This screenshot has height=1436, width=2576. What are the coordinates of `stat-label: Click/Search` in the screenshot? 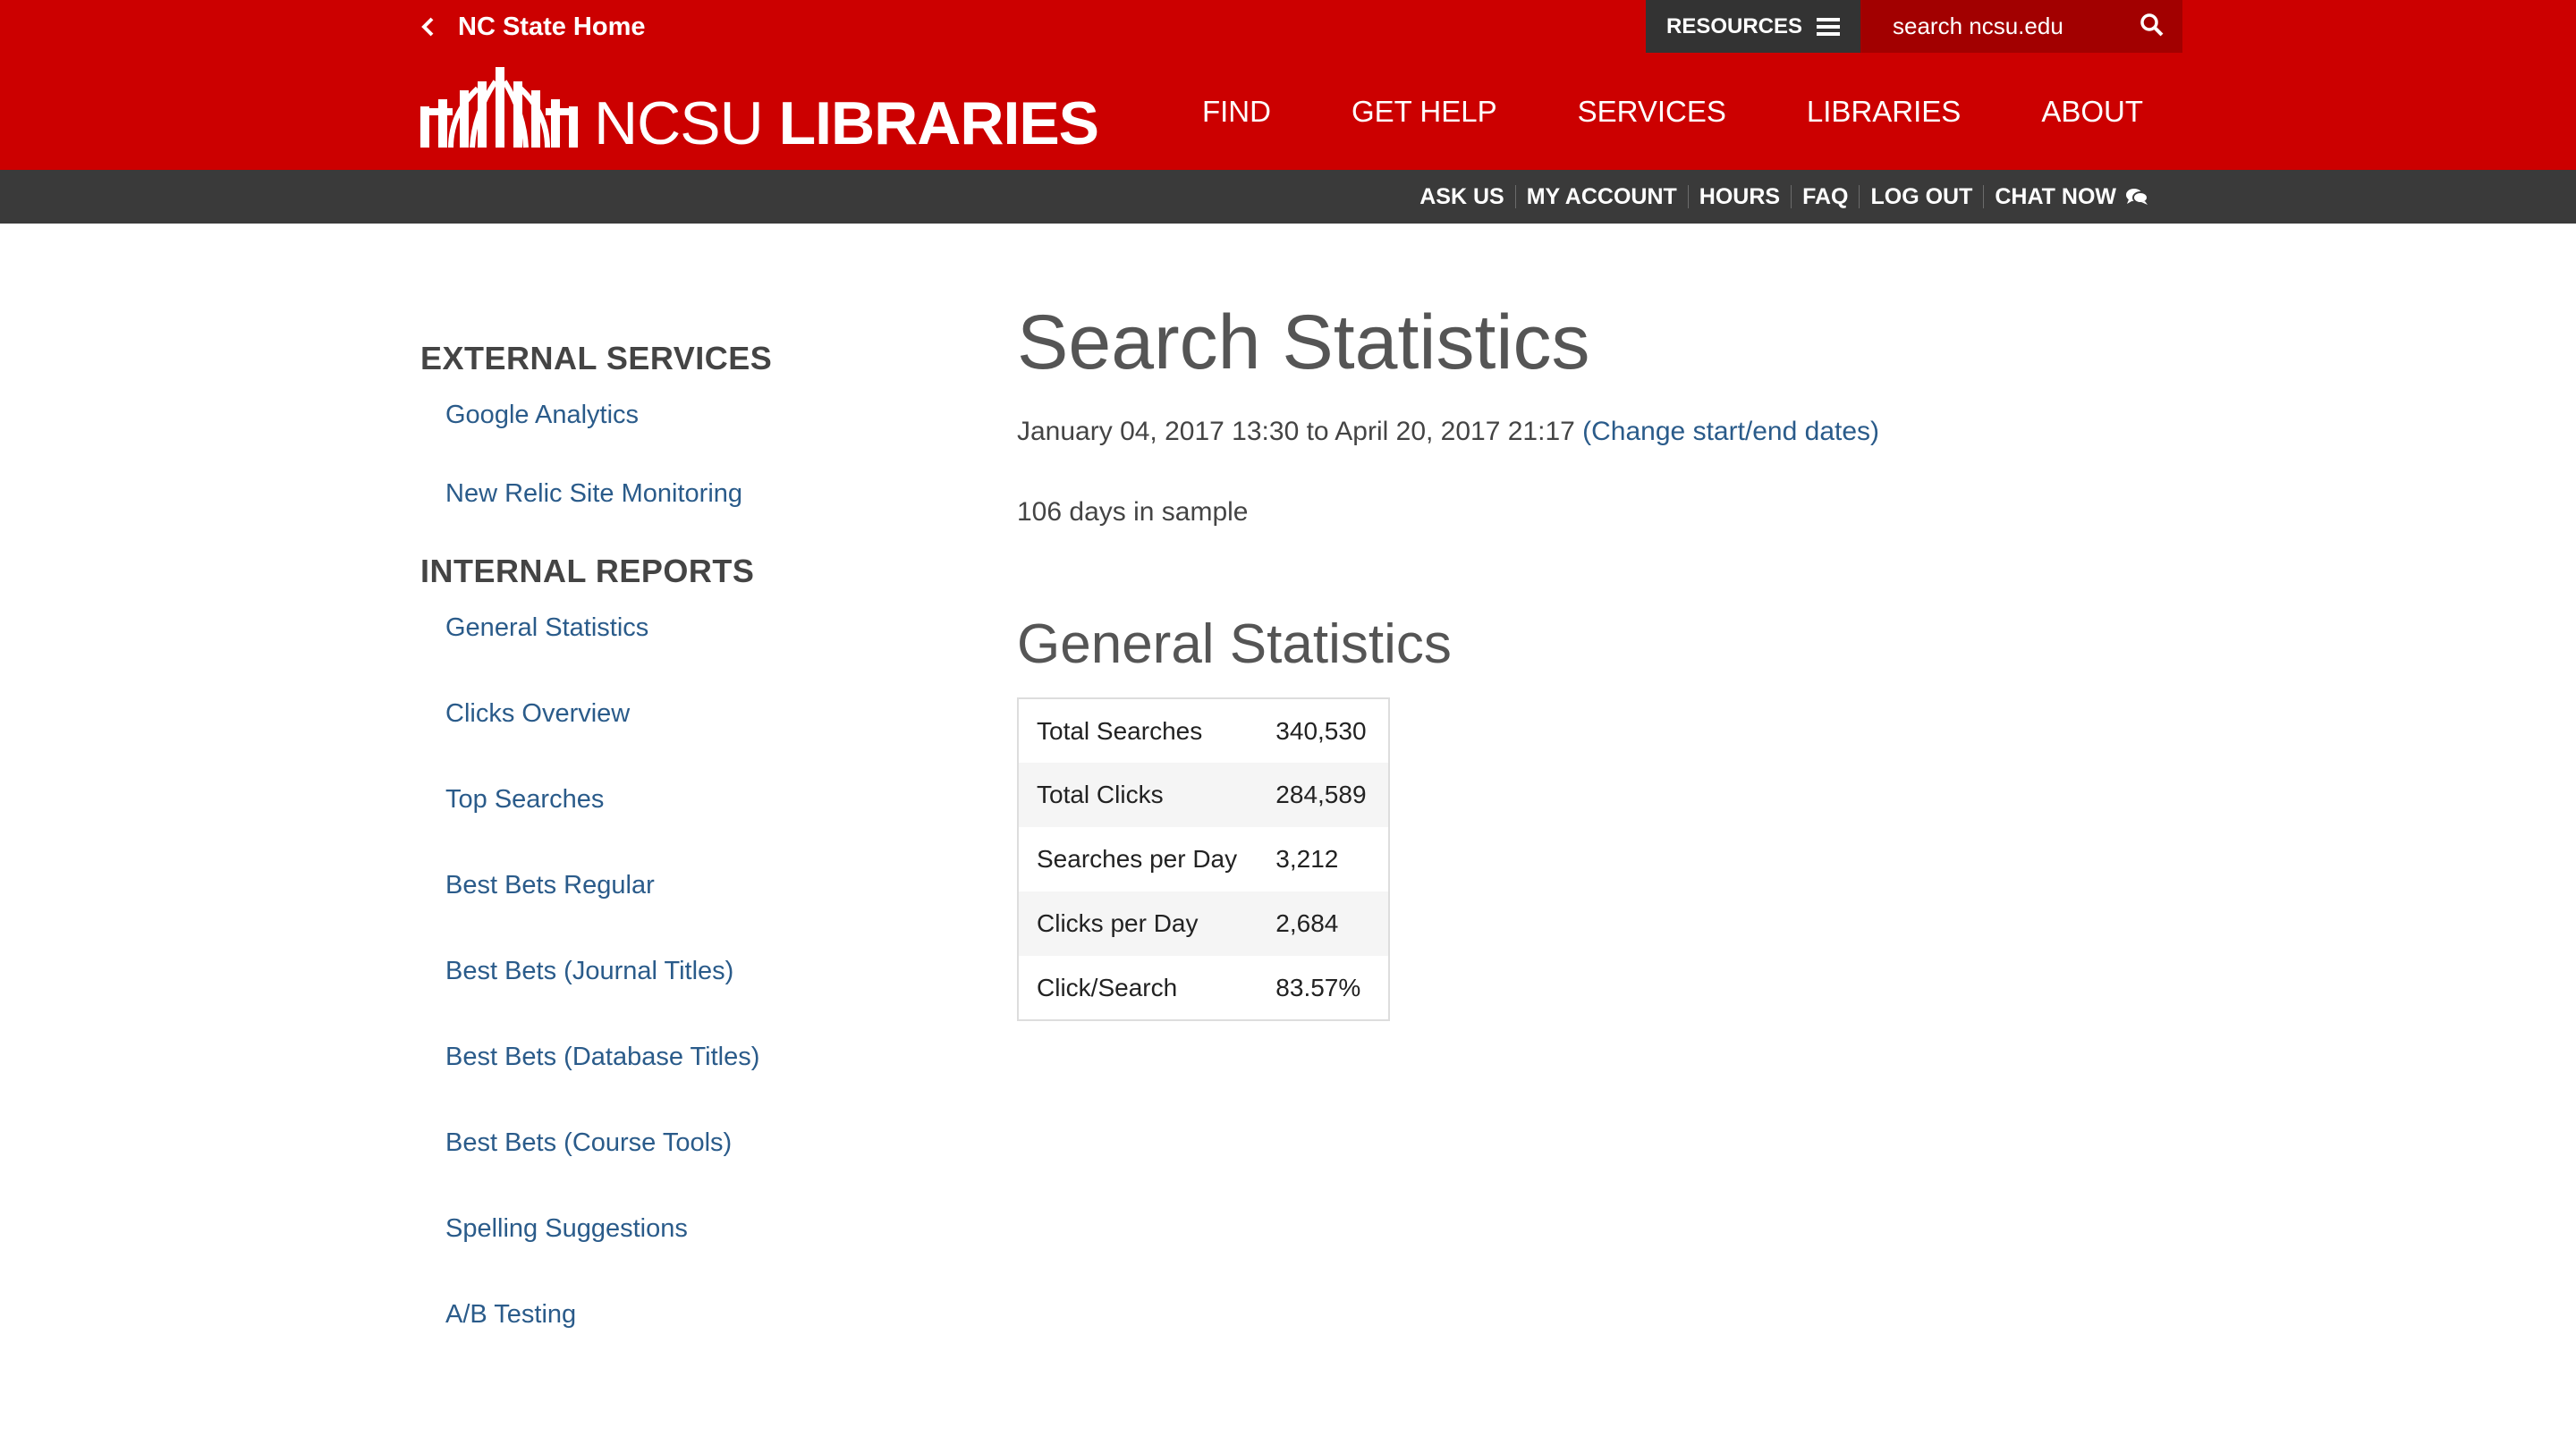 It's located at (1107, 987).